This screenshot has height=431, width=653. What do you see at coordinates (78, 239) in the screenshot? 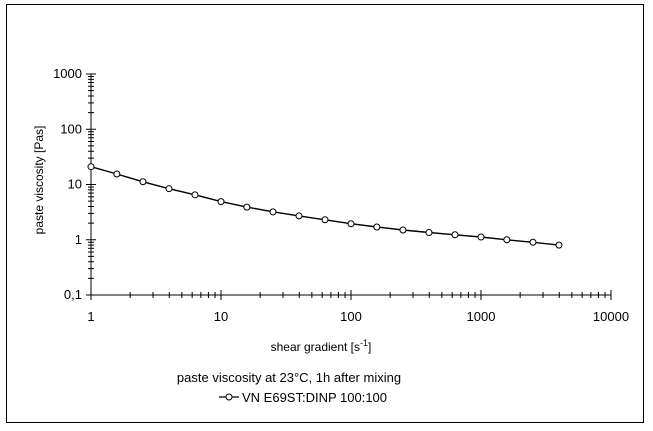
I see `y-tick-label: 1` at bounding box center [78, 239].